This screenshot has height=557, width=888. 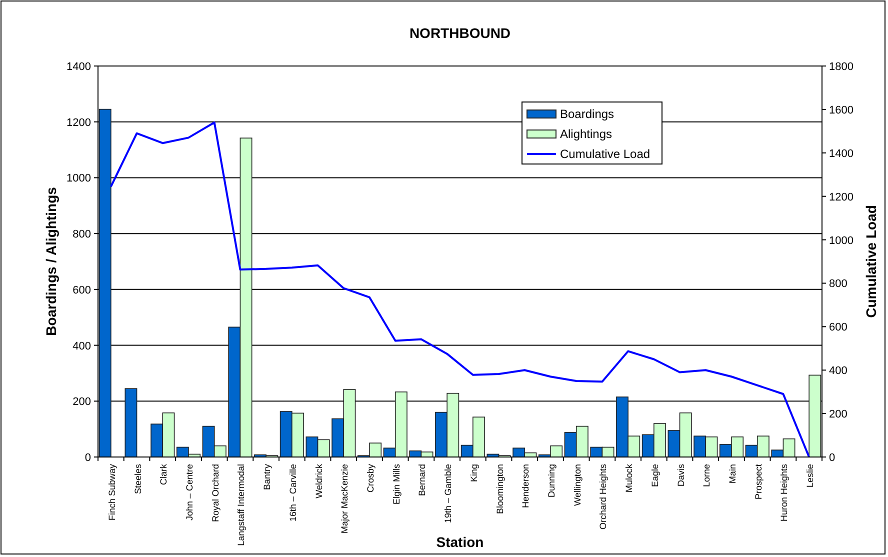 I want to click on y2-tick-label: 400, so click(x=838, y=371).